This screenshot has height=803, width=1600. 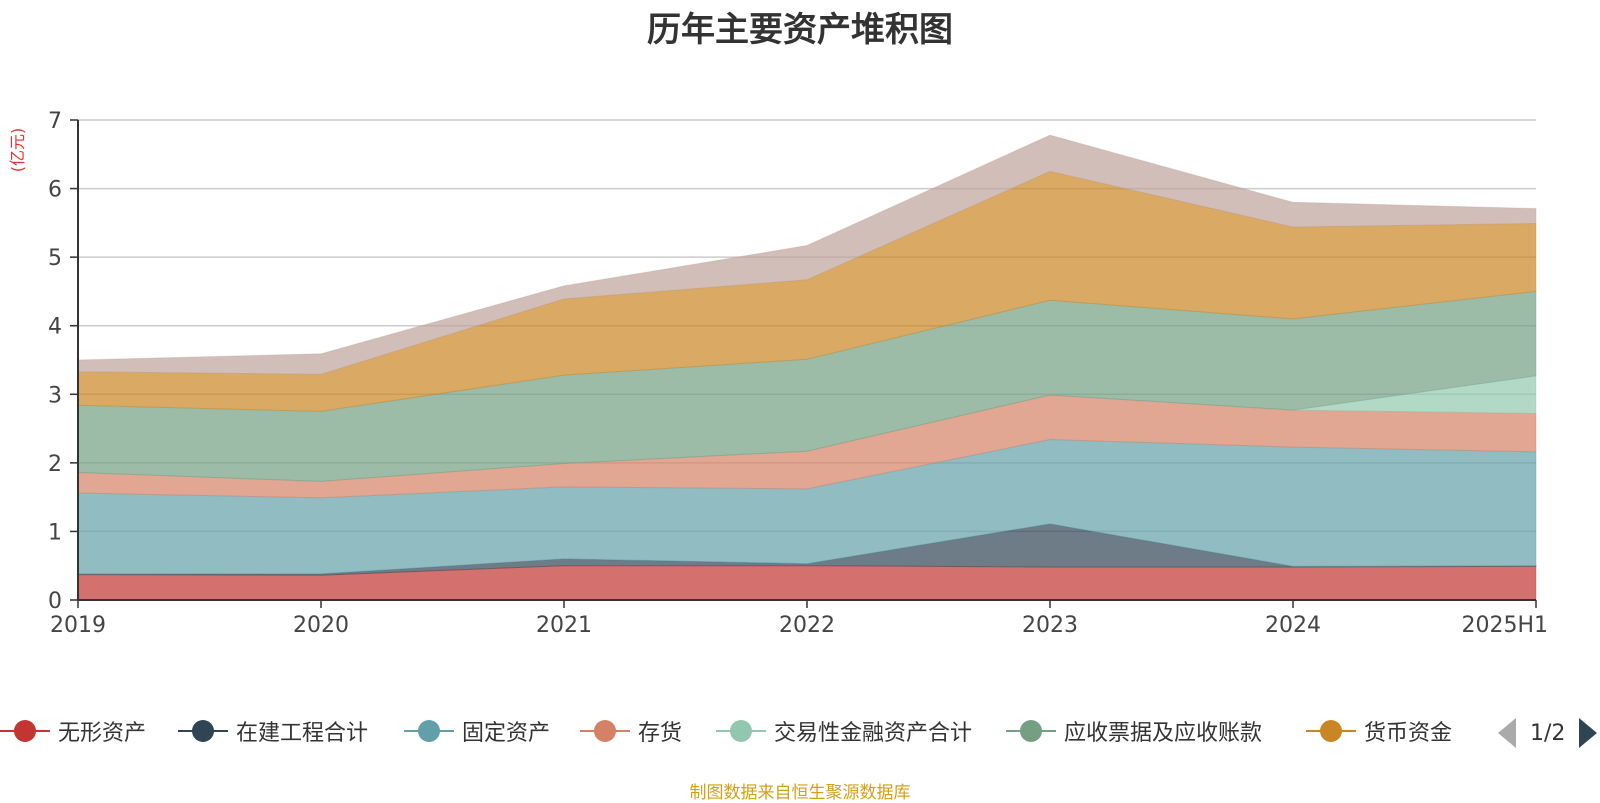 I want to click on legend-item: 固定资产, so click(x=477, y=731).